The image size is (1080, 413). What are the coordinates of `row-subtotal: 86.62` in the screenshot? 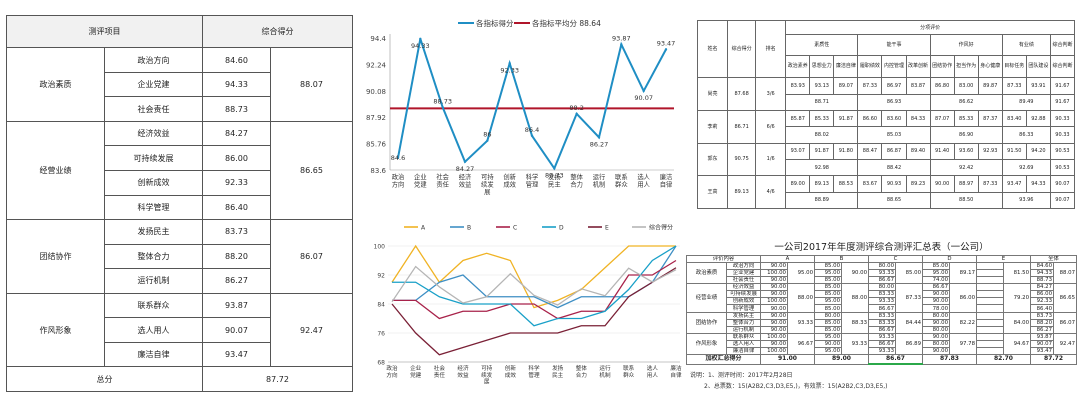 It's located at (966, 102).